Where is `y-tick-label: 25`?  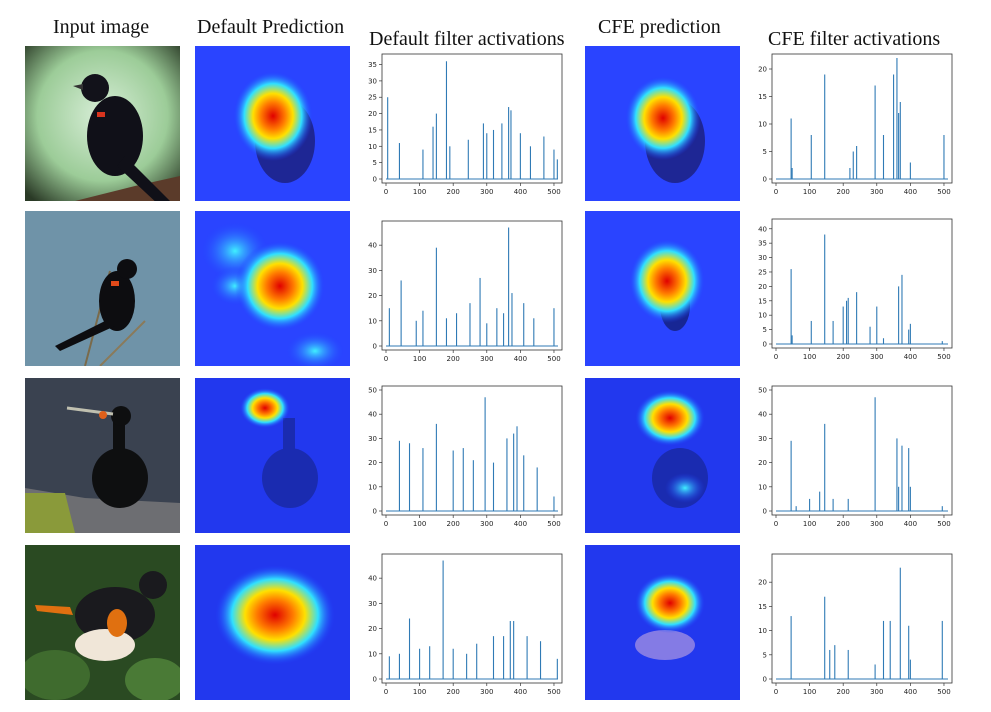 y-tick-label: 25 is located at coordinates (372, 98).